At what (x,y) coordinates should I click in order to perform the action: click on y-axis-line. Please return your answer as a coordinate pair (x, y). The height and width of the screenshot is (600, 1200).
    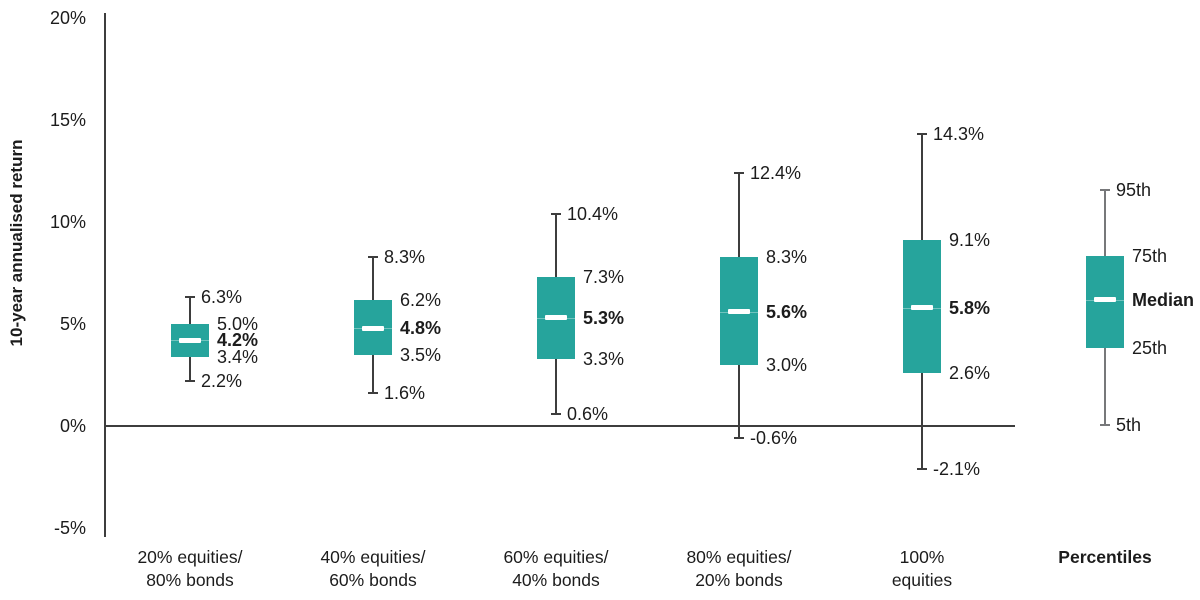
    Looking at the image, I should click on (105, 275).